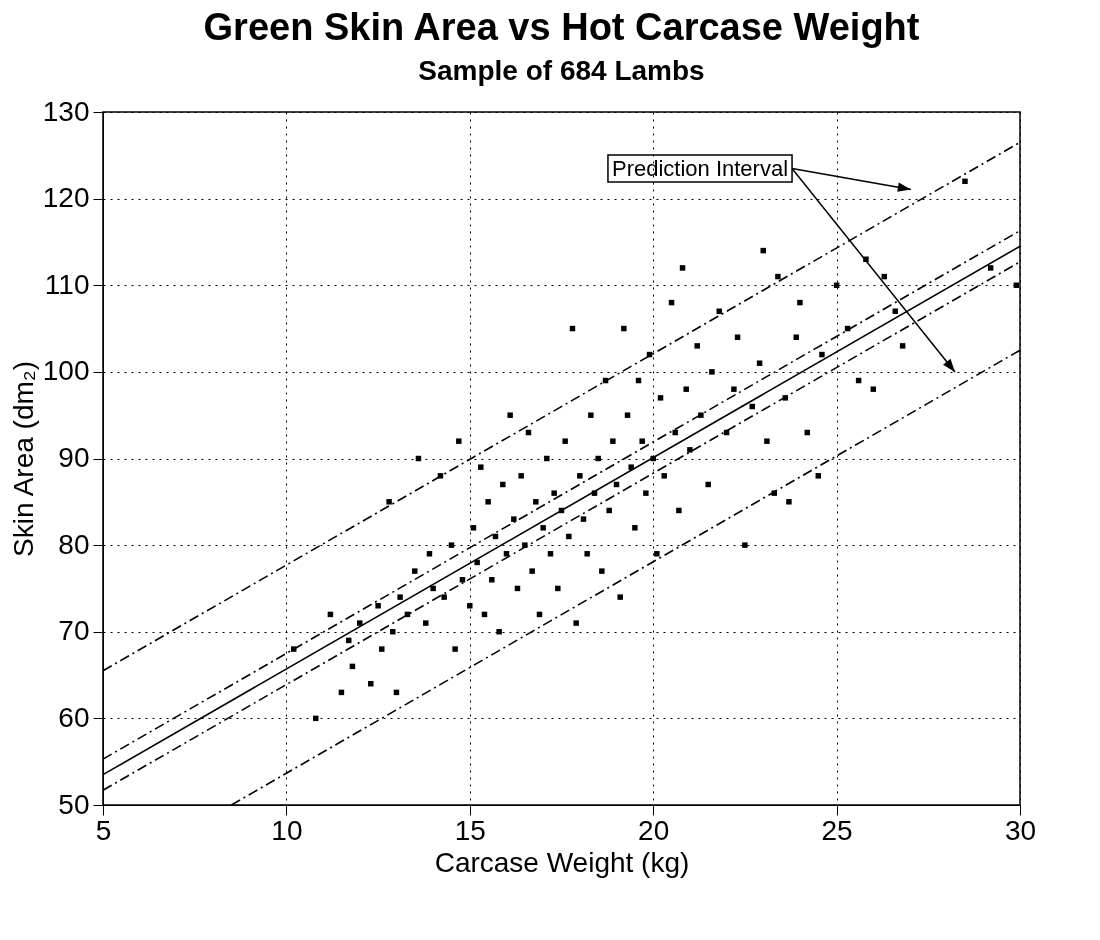  Describe the element at coordinates (562, 862) in the screenshot. I see `x-axis-title: Carcase Weight (kg)` at that location.